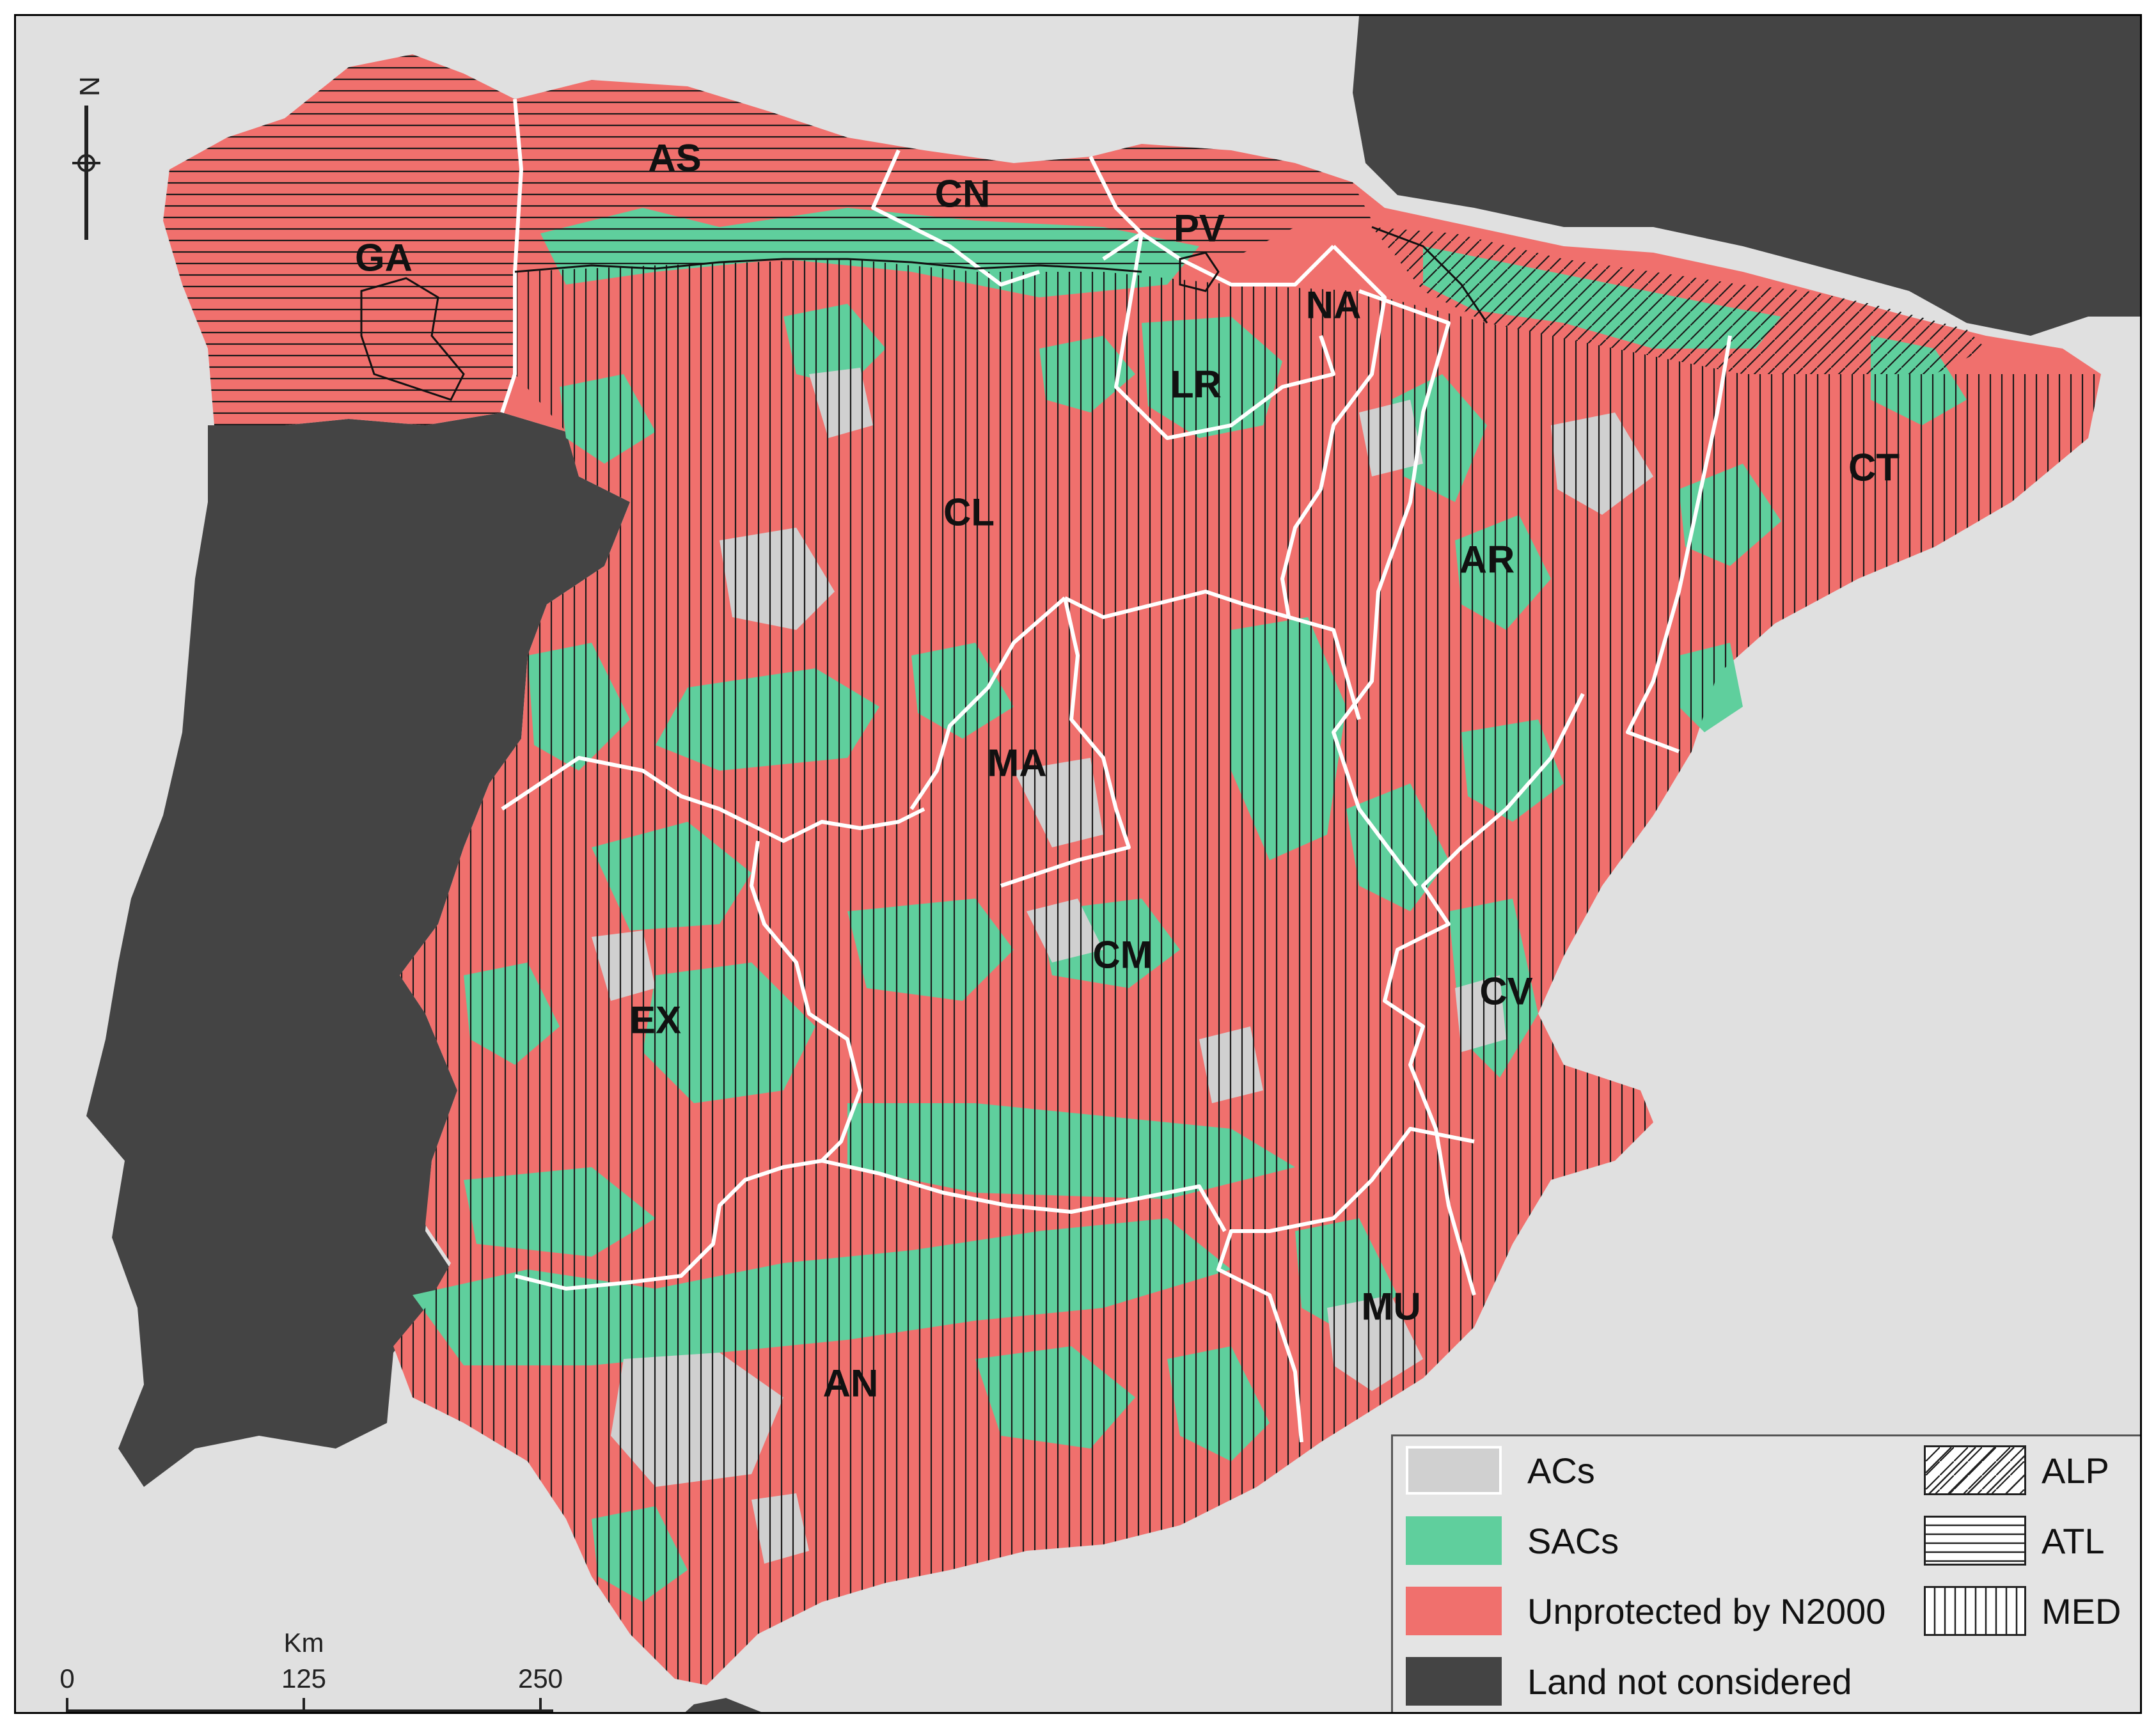  I want to click on region-label-cv: CV, so click(1506, 991).